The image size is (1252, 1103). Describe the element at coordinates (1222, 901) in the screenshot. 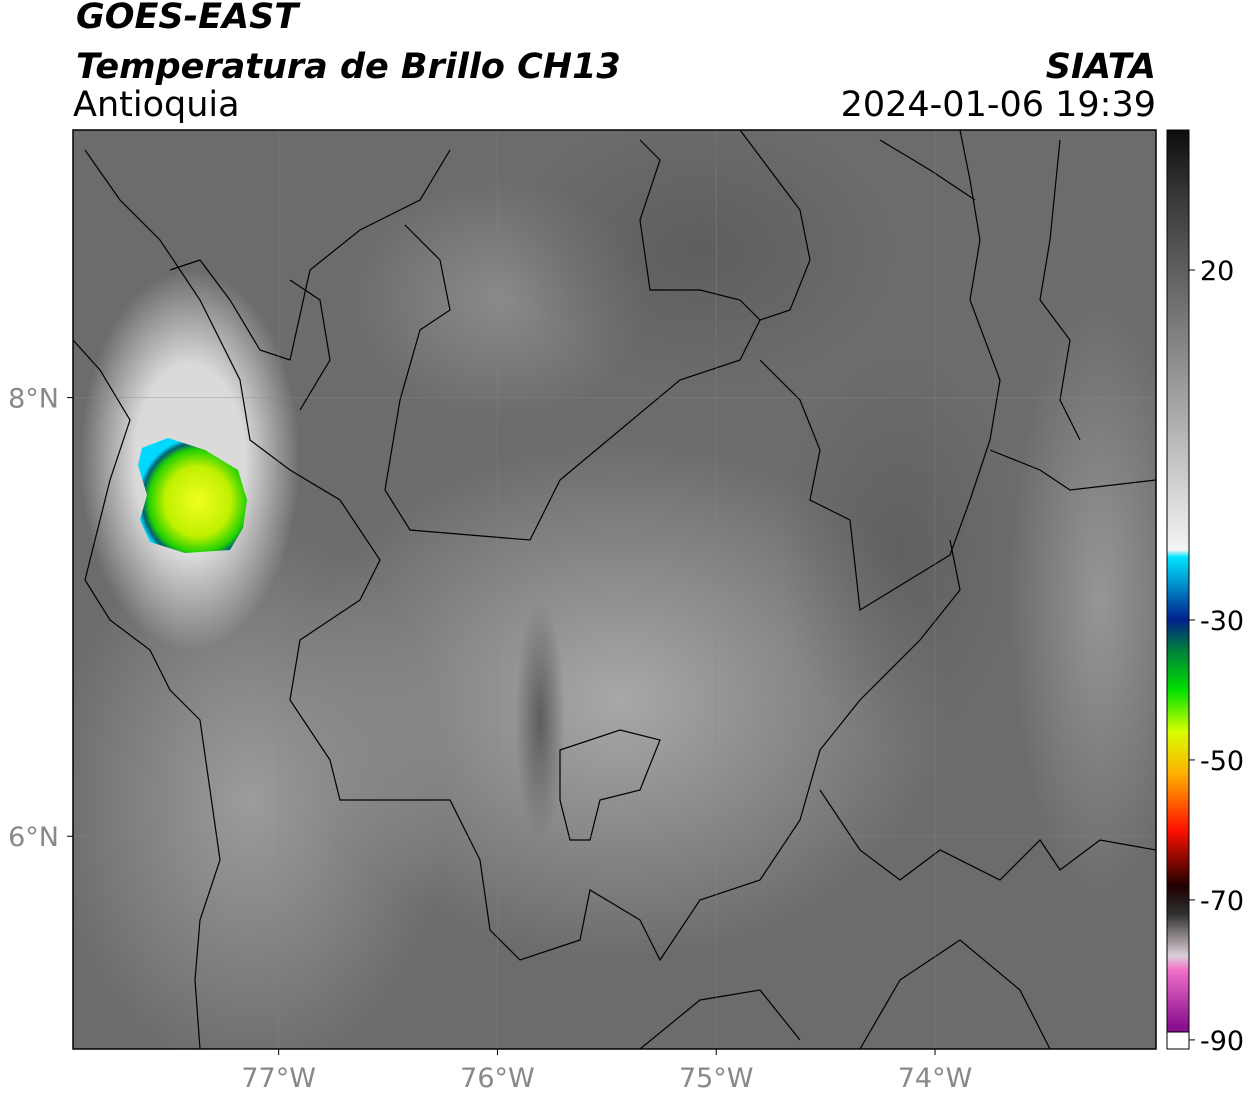

I see `colorbar-tick-label: -70` at that location.